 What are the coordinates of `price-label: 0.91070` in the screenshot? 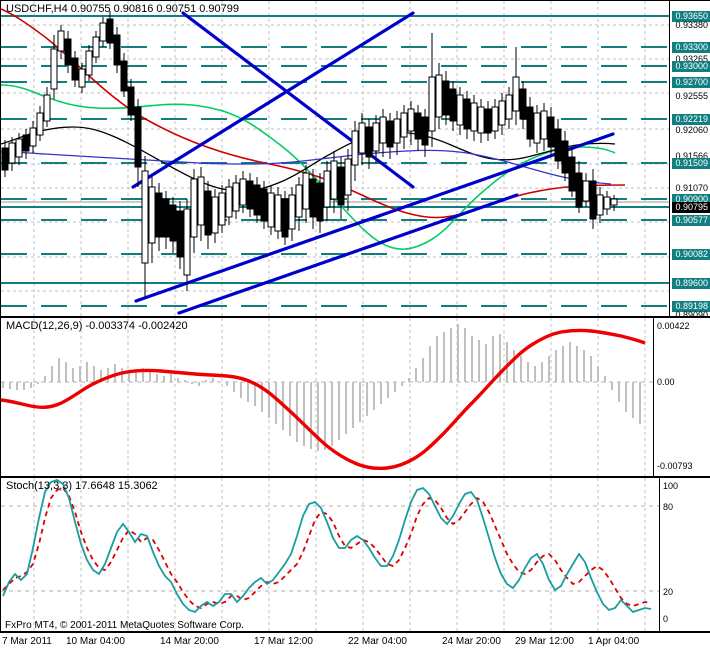 It's located at (691, 188).